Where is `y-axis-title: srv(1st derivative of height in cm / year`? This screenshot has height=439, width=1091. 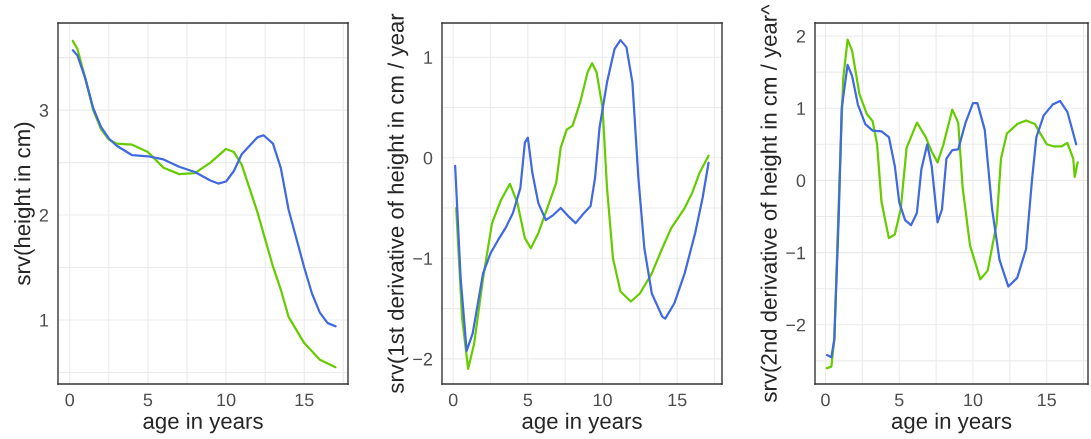
y-axis-title: srv(1st derivative of height in cm / year is located at coordinates (398, 203).